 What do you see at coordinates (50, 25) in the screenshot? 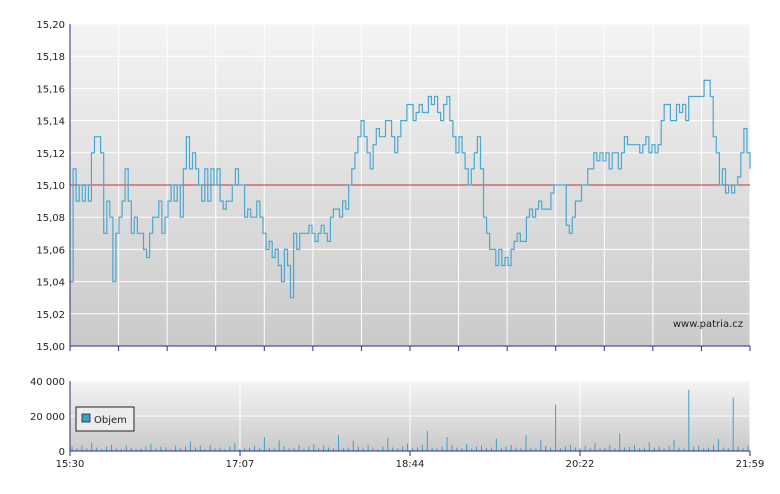
I see `price-y-tick-label: 15,20` at bounding box center [50, 25].